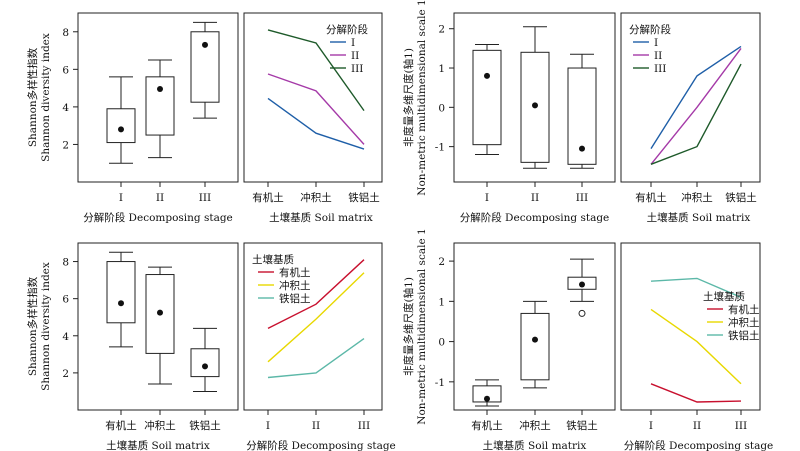  Describe the element at coordinates (660, 69) in the screenshot. I see `legend-entry: III` at that location.